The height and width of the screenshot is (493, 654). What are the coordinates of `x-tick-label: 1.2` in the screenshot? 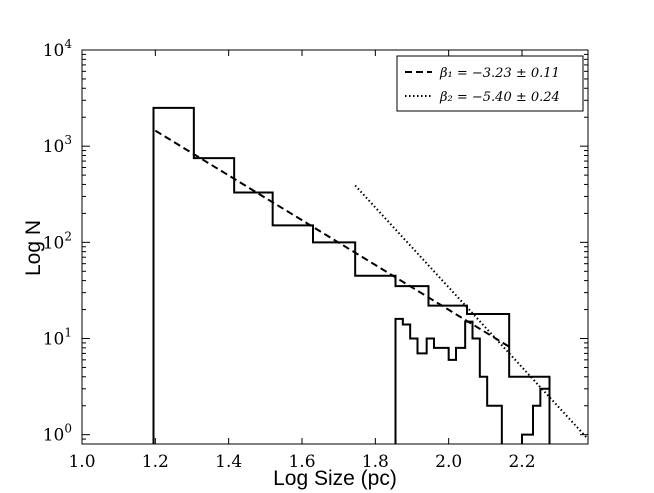 It's located at (155, 462).